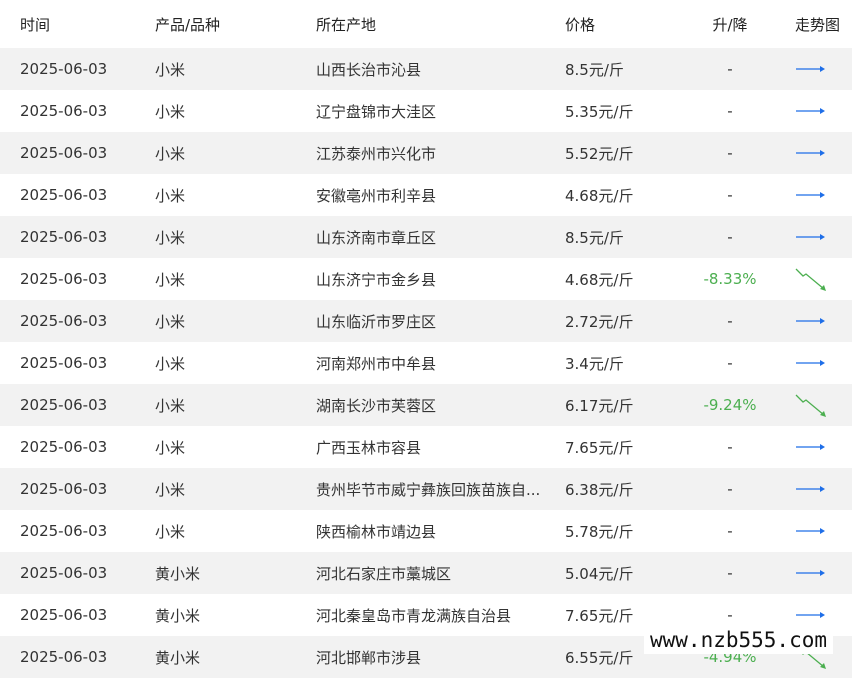 The height and width of the screenshot is (678, 852). What do you see at coordinates (426, 279) in the screenshot?
I see `table-row: 2025-06-03 小米 山东济宁市金乡县 4.68元/斤 -8.33%` at bounding box center [426, 279].